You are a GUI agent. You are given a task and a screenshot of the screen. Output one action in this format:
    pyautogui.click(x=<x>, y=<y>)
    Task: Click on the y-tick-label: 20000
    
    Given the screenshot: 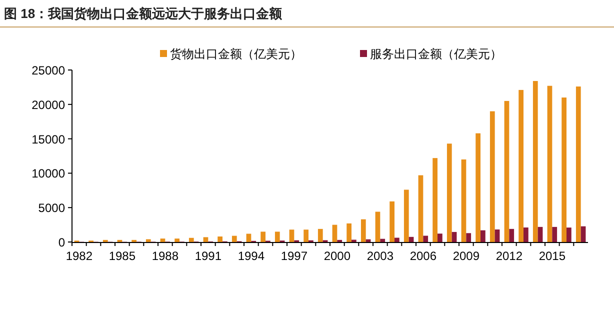 What is the action you would take?
    pyautogui.click(x=49, y=105)
    